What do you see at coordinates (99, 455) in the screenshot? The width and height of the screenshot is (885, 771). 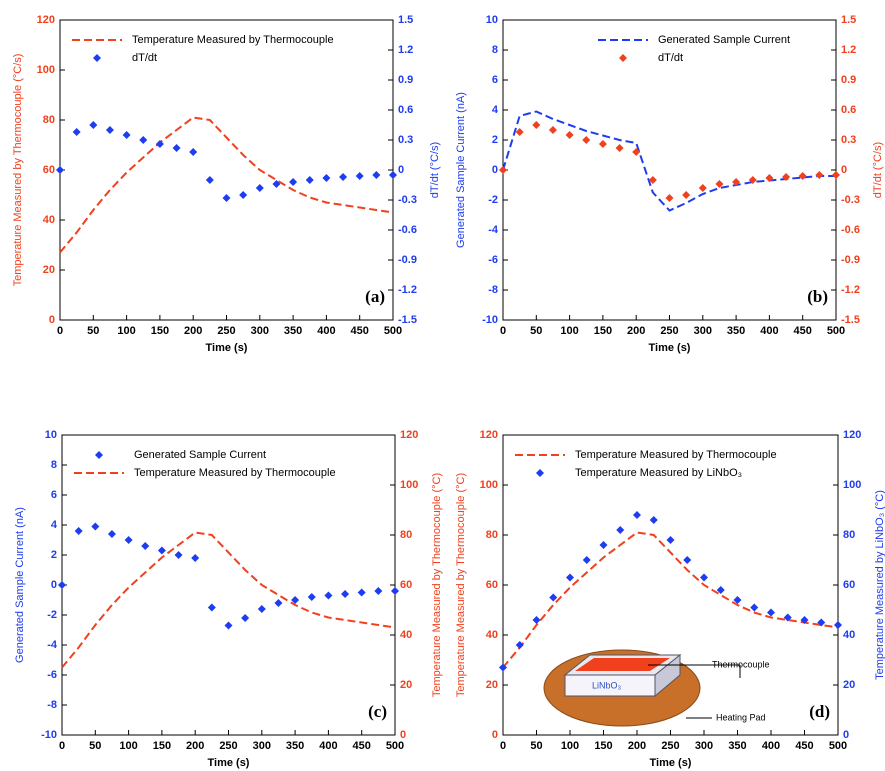 I see `legend-swatch` at bounding box center [99, 455].